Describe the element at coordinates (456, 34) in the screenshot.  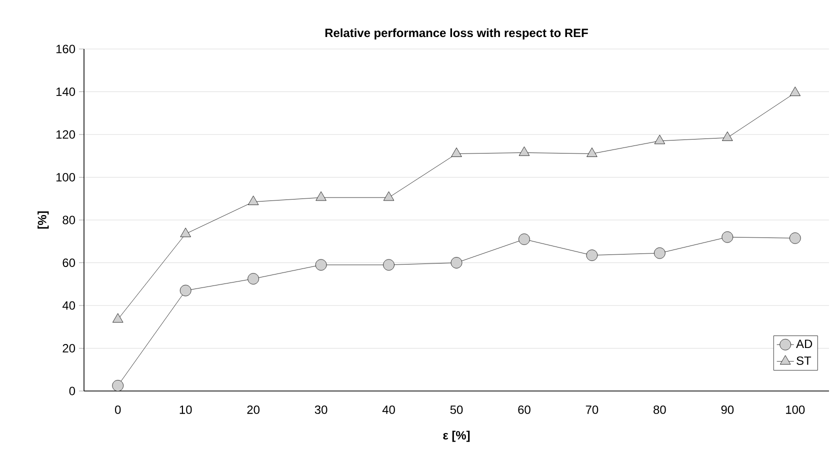
I see `chart-title: Relative performance loss with respect to REF` at that location.